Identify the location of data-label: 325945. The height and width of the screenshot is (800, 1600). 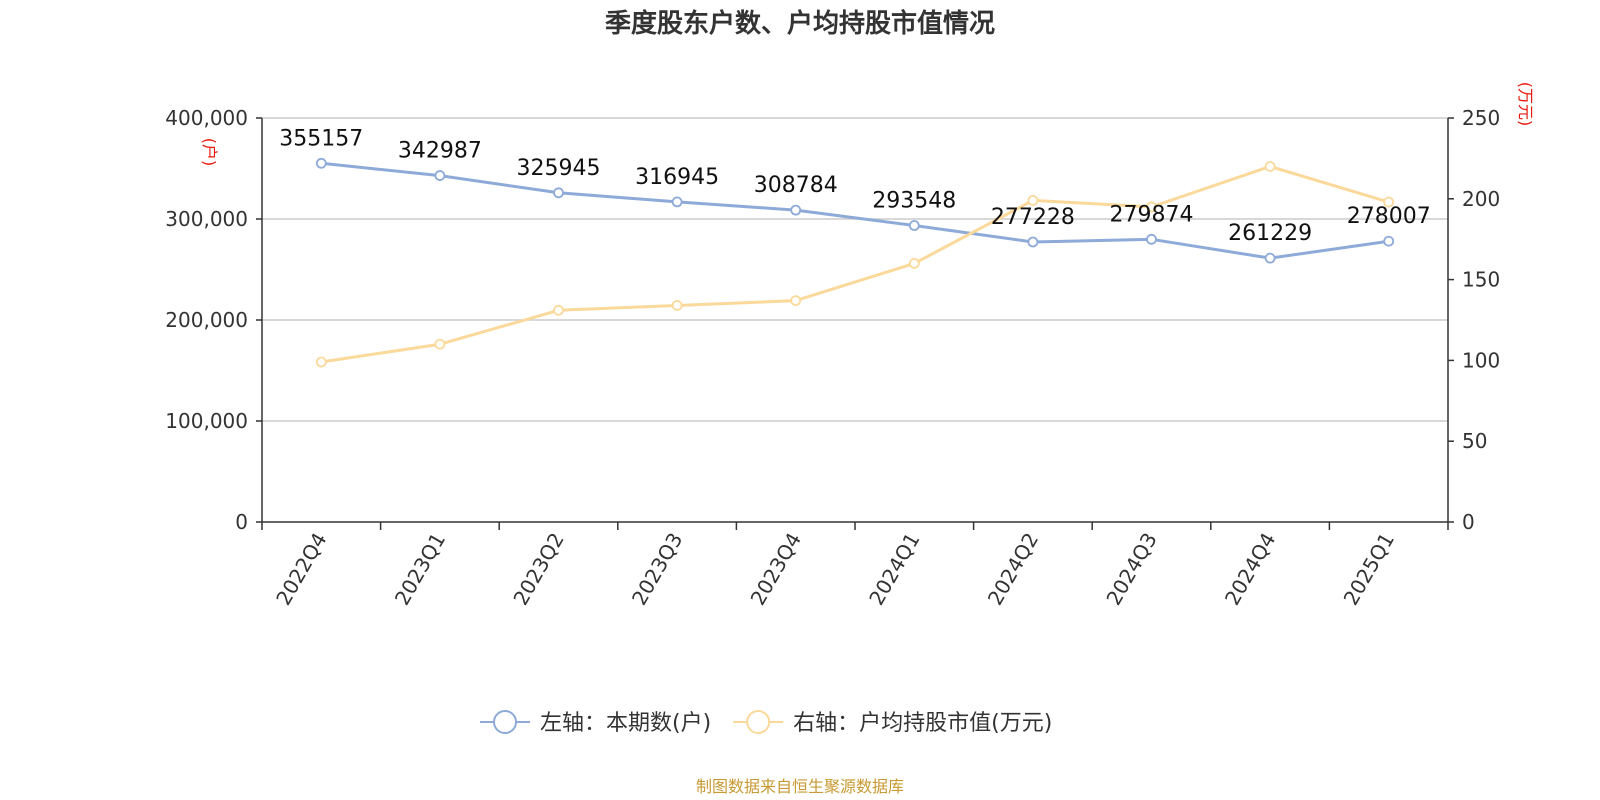
(559, 168).